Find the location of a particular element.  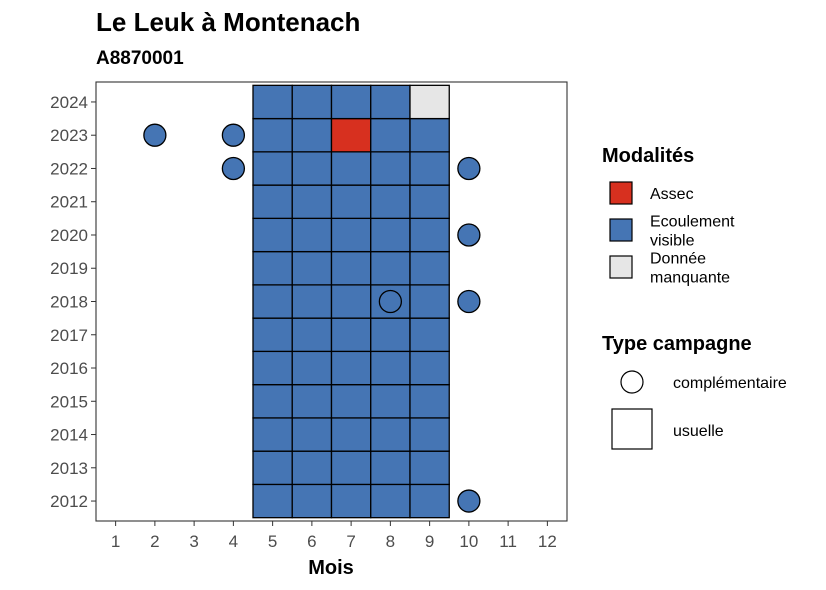

chart-subtitle: A8870001 is located at coordinates (140, 58).